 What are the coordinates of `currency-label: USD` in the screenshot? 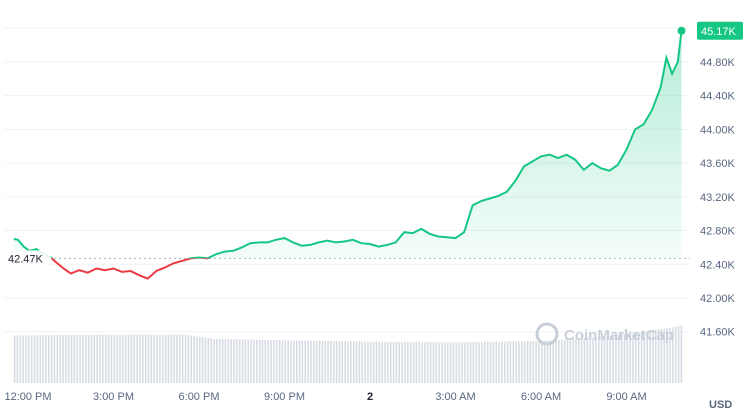 It's located at (720, 405).